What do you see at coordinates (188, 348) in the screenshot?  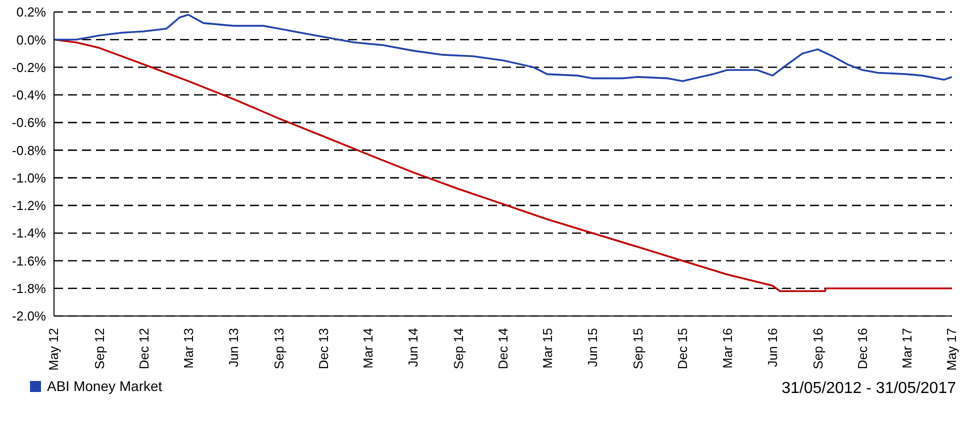 I see `x-tick-label: Mar 13` at bounding box center [188, 348].